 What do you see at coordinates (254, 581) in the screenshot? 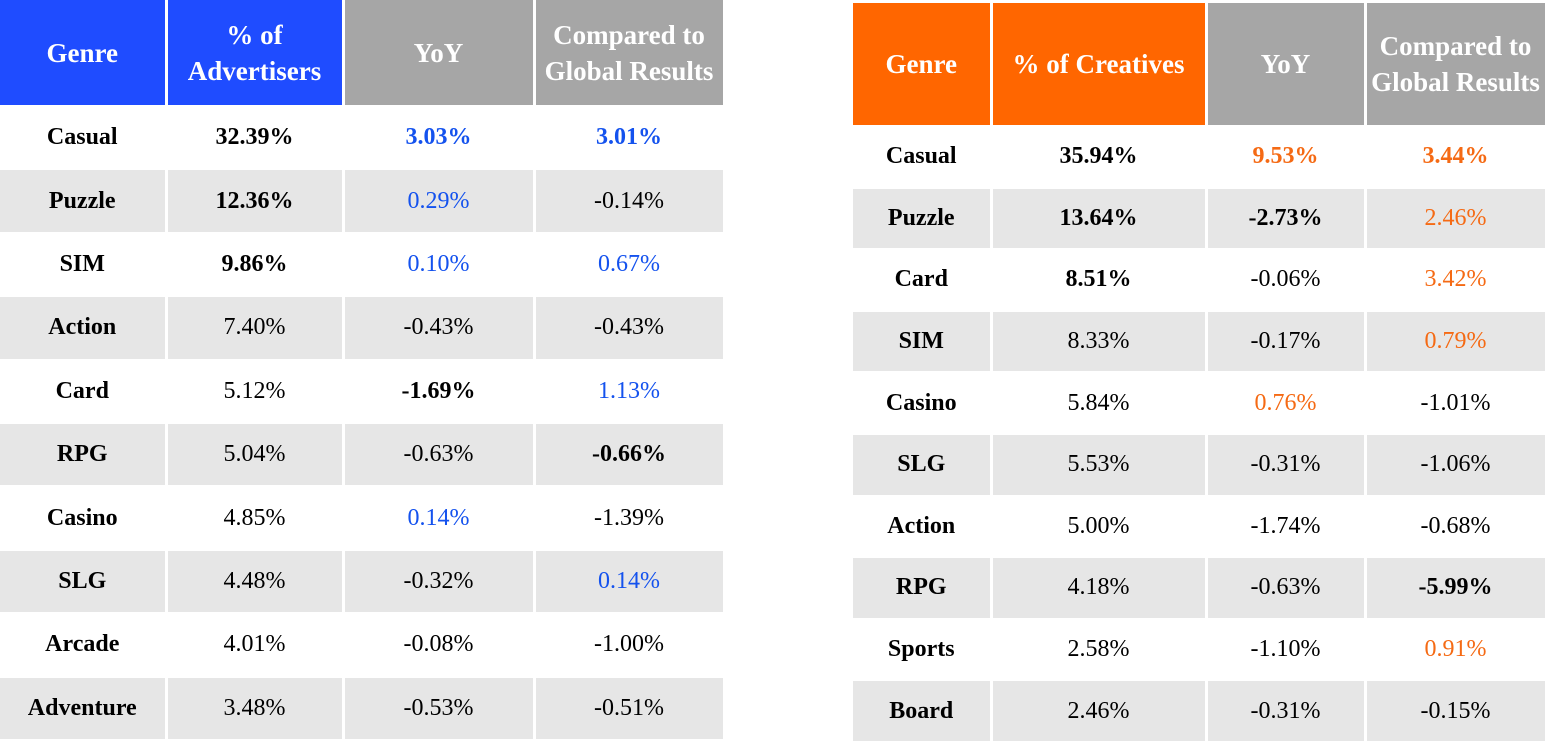
I see `share-cell: 4.48%` at bounding box center [254, 581].